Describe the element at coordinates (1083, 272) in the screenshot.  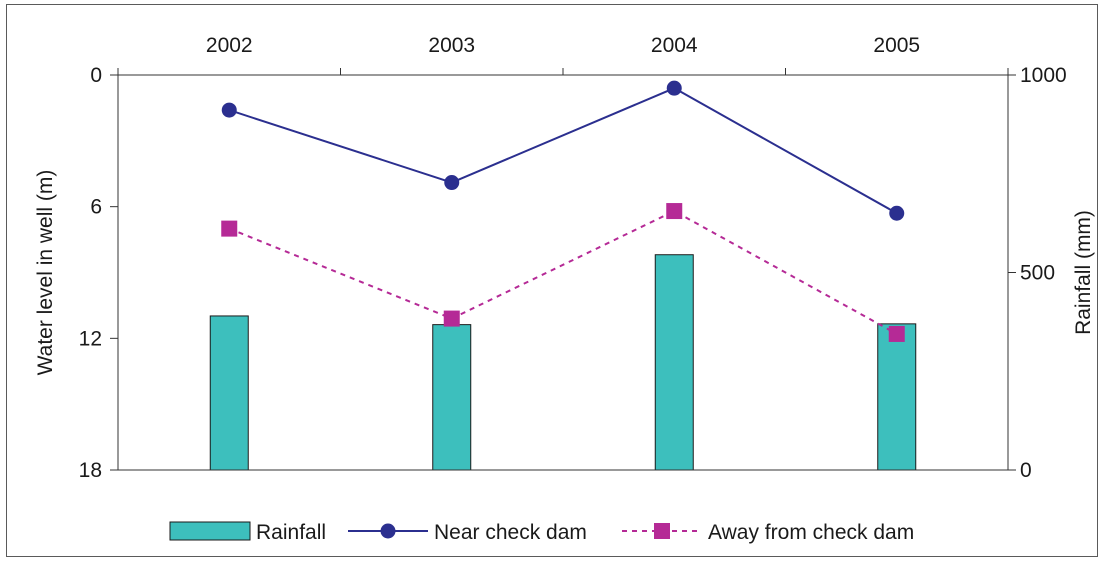
I see `right-axis-title: Rainfall (mm)` at that location.